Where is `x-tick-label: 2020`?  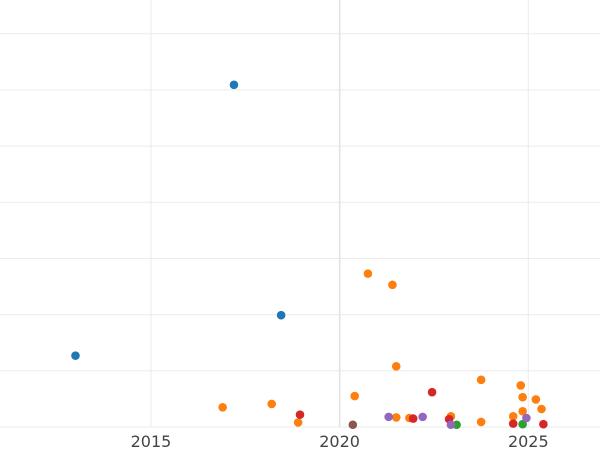
x-tick-label: 2020 is located at coordinates (339, 441).